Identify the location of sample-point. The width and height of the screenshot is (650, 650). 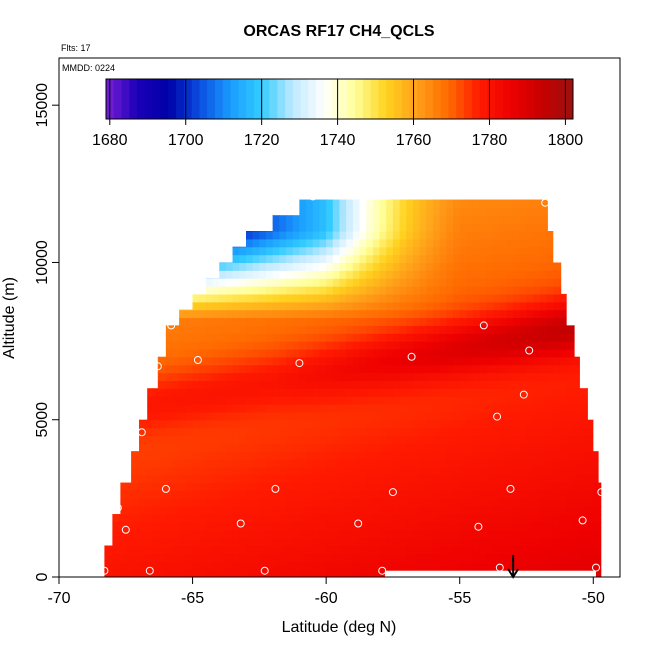
(149, 570).